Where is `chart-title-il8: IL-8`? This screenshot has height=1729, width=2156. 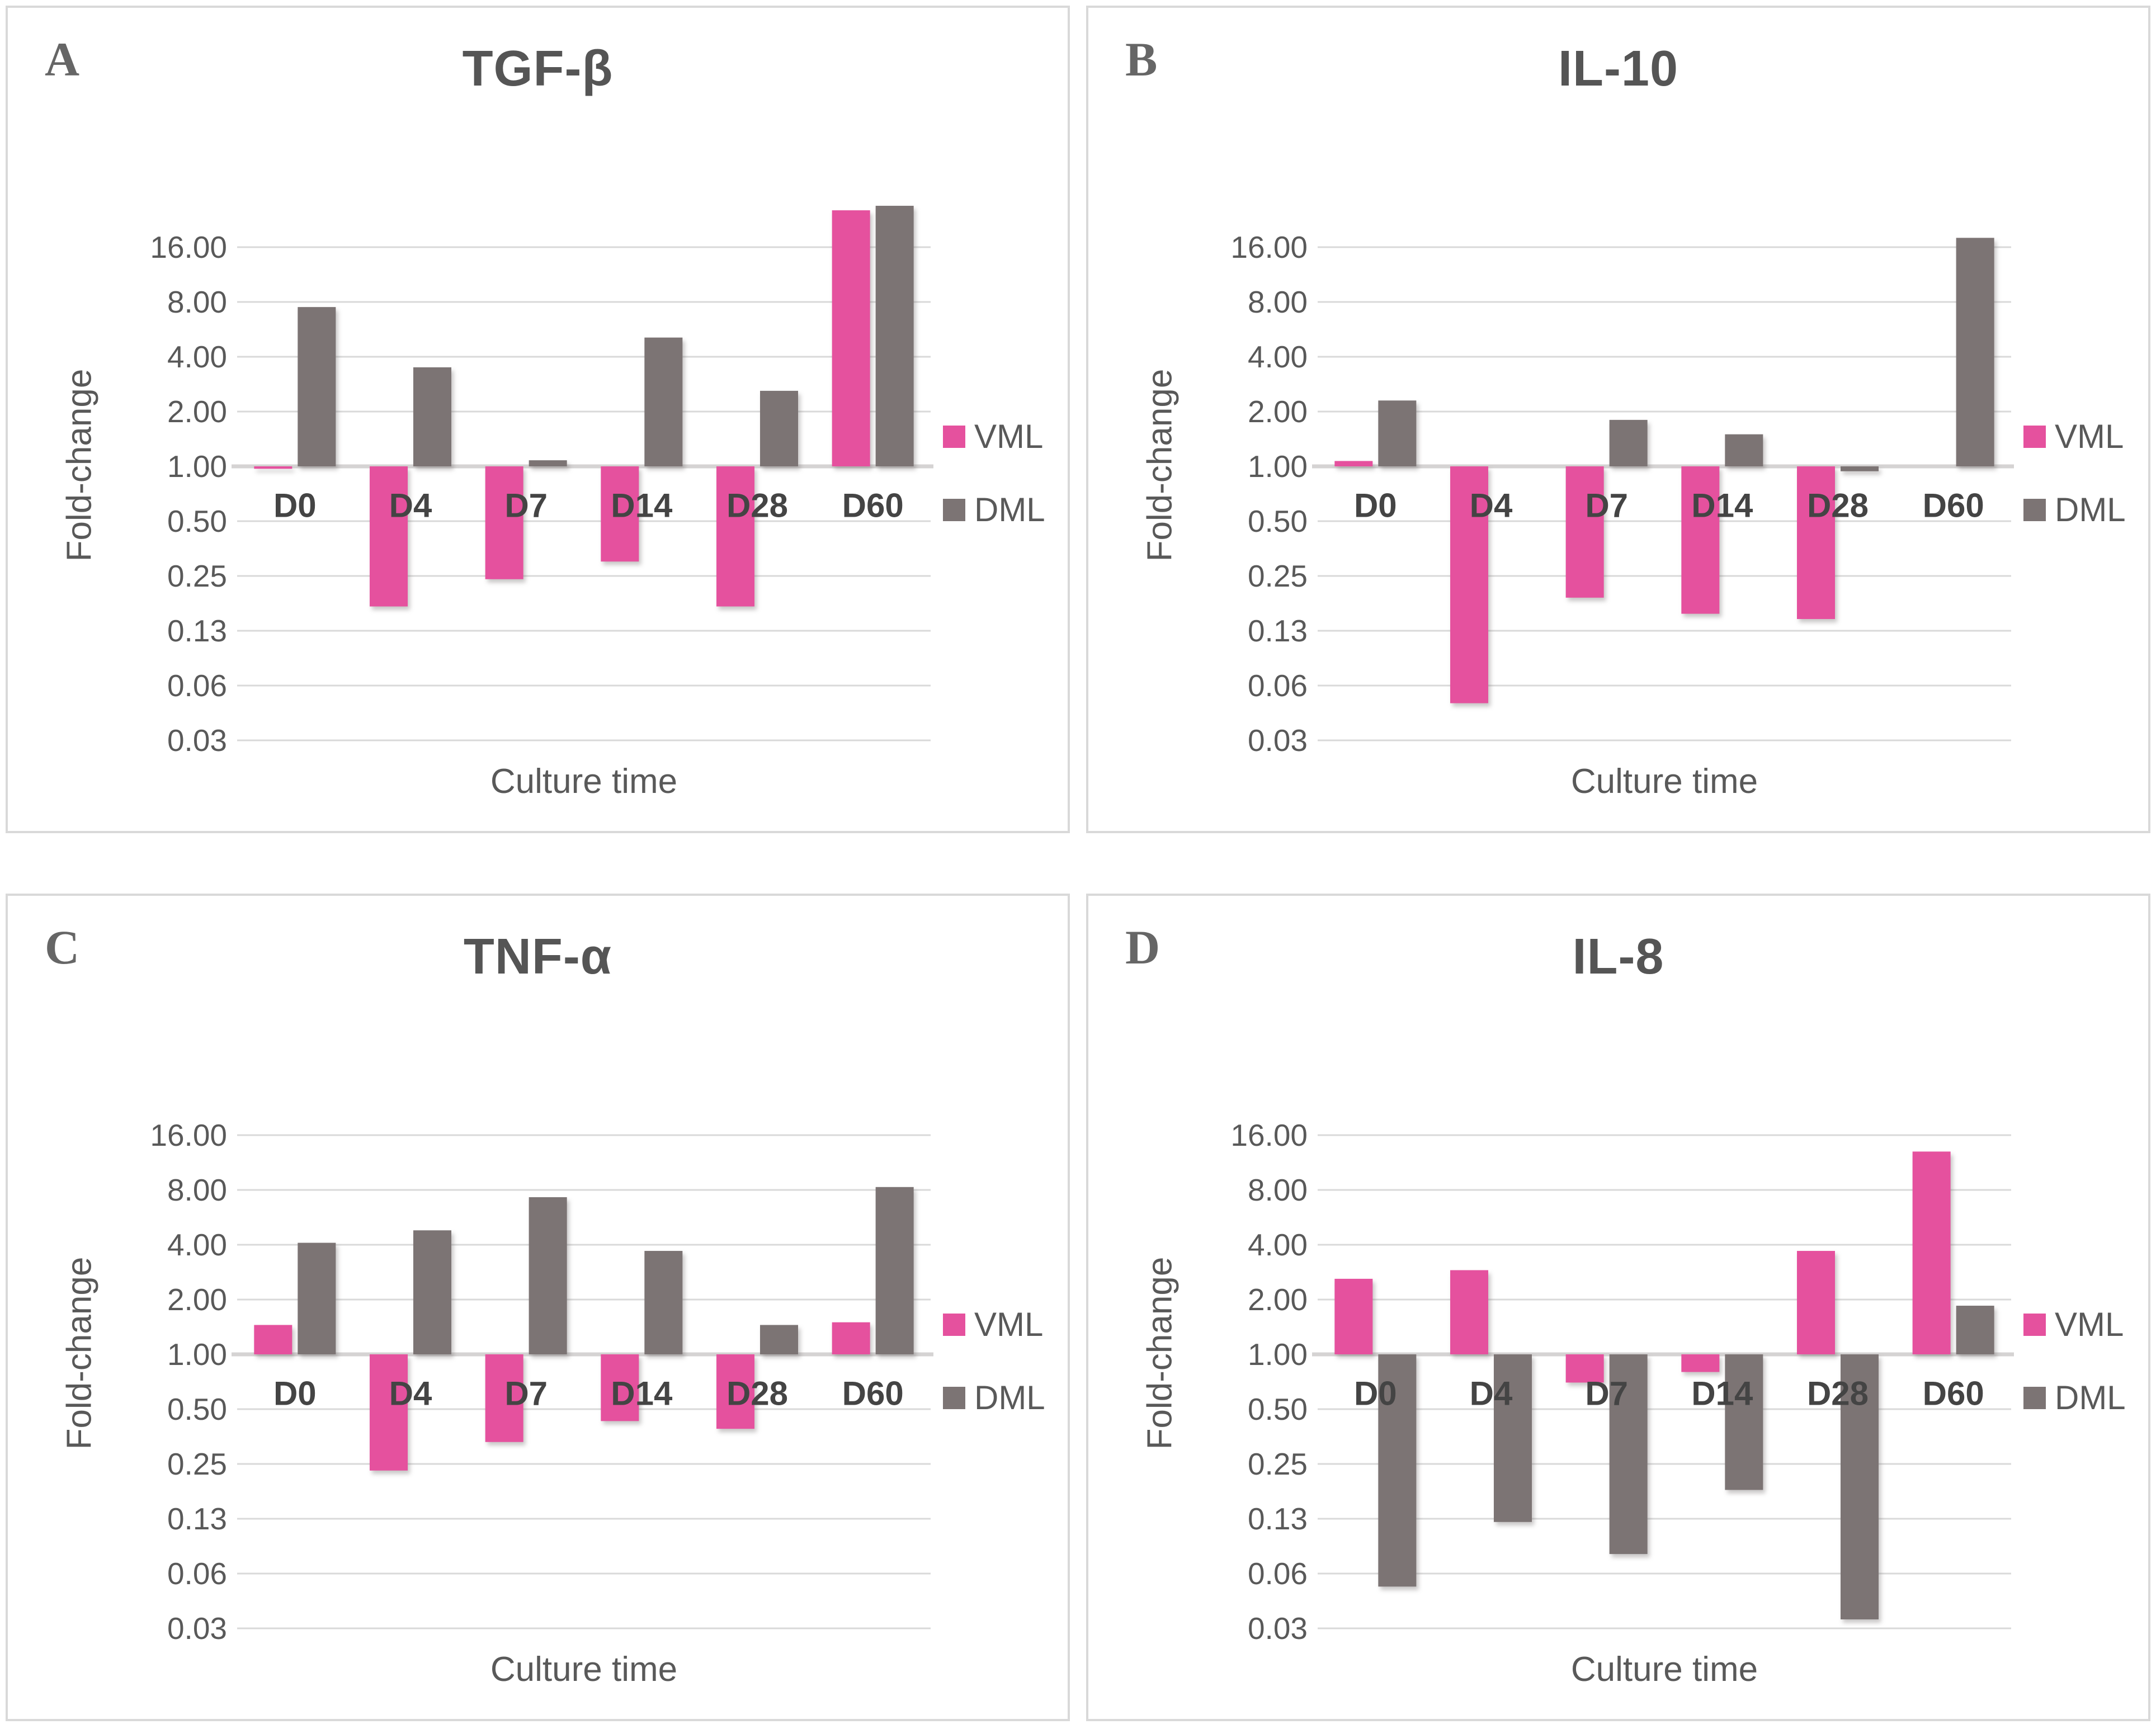 chart-title-il8: IL-8 is located at coordinates (1618, 957).